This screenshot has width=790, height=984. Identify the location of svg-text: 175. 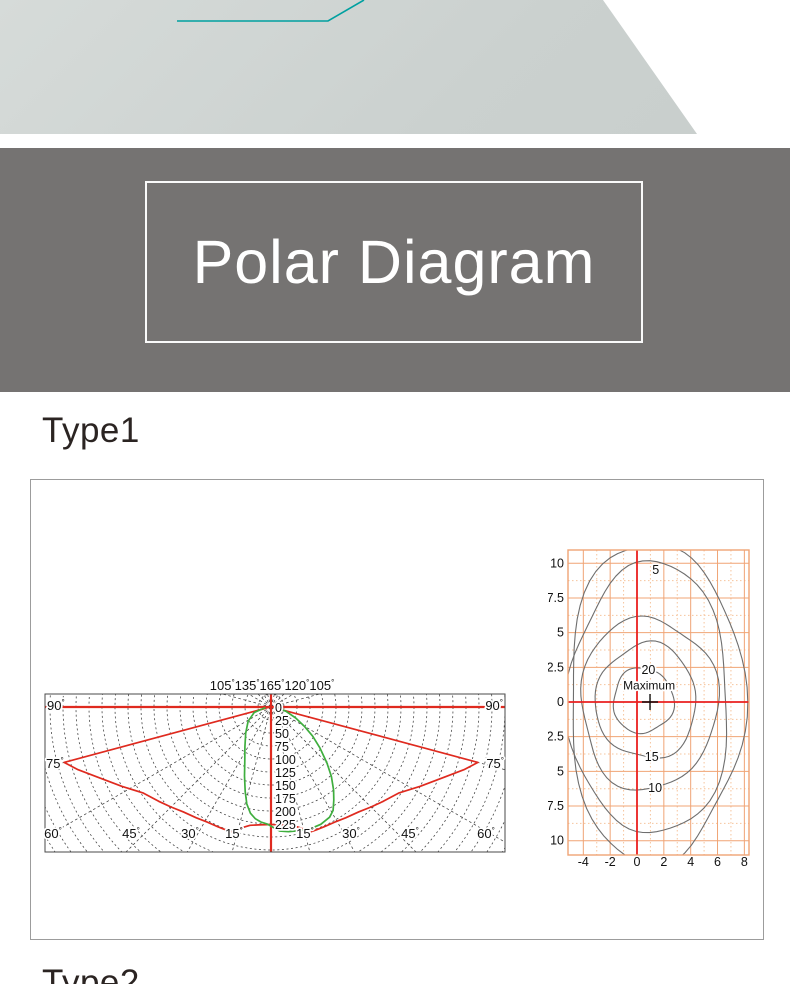
(285, 799).